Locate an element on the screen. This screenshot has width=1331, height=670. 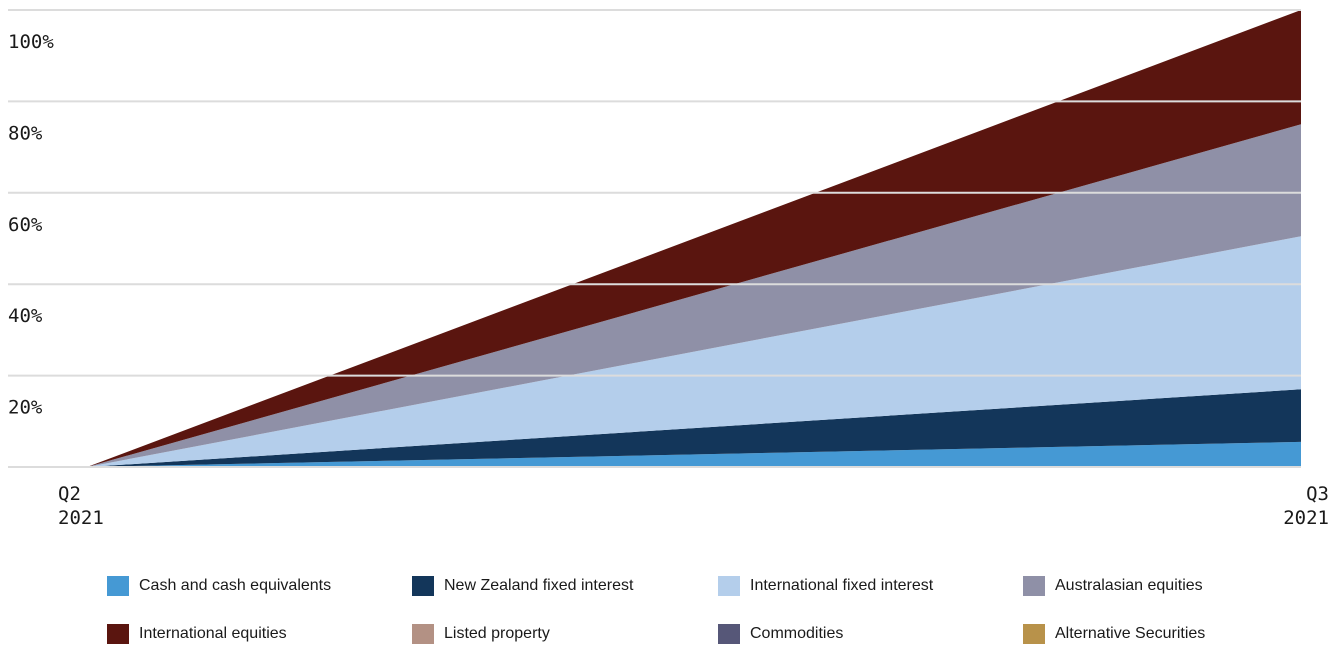
legend-item-4: International equities is located at coordinates (197, 634).